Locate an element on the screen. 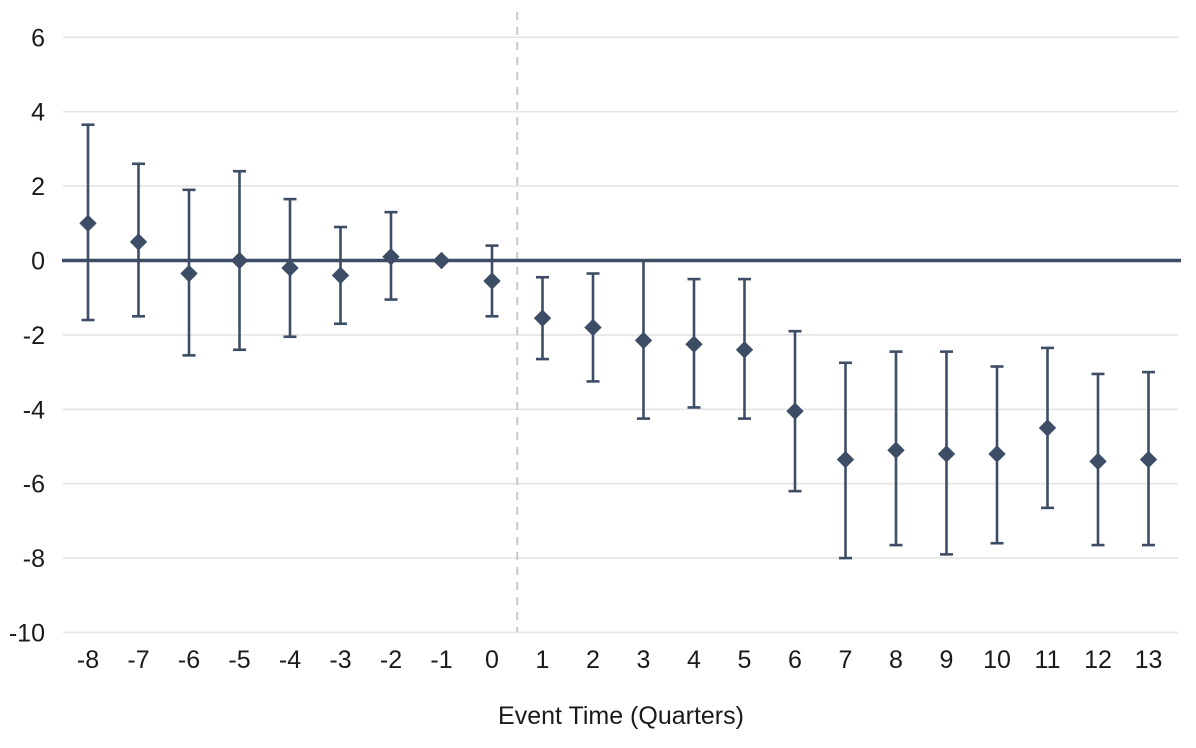 This screenshot has width=1196, height=748. x-tick-label-11: 11 is located at coordinates (1048, 660).